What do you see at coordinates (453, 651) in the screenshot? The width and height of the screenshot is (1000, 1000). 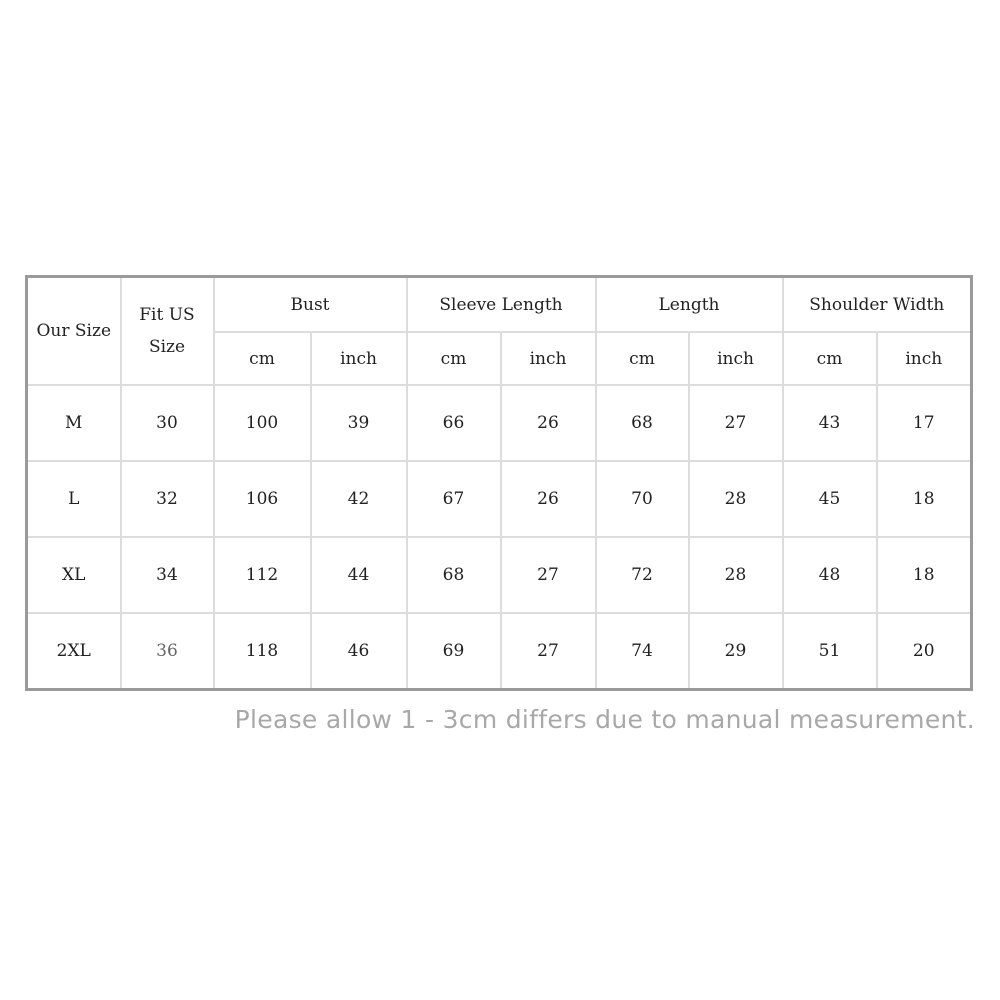 I see `table-cell: 69` at bounding box center [453, 651].